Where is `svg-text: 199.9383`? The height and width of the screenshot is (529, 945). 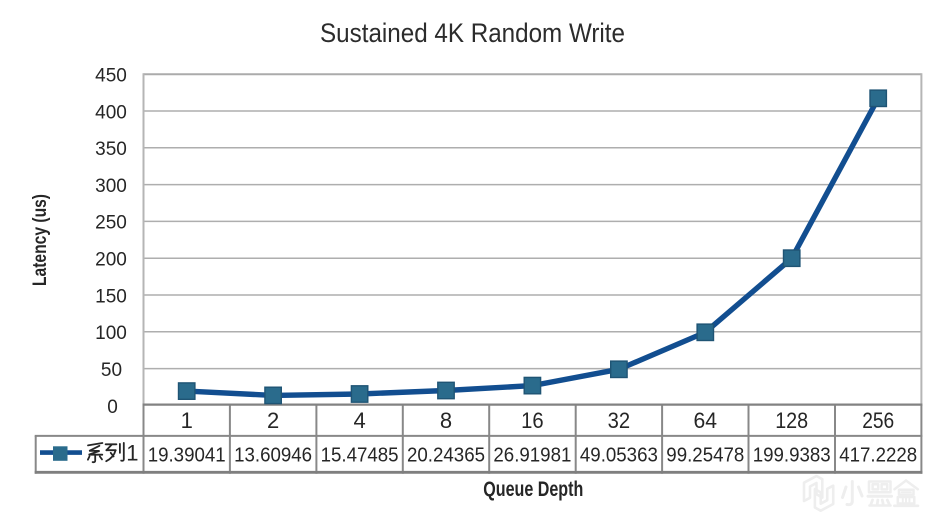 svg-text: 199.9383 is located at coordinates (792, 454).